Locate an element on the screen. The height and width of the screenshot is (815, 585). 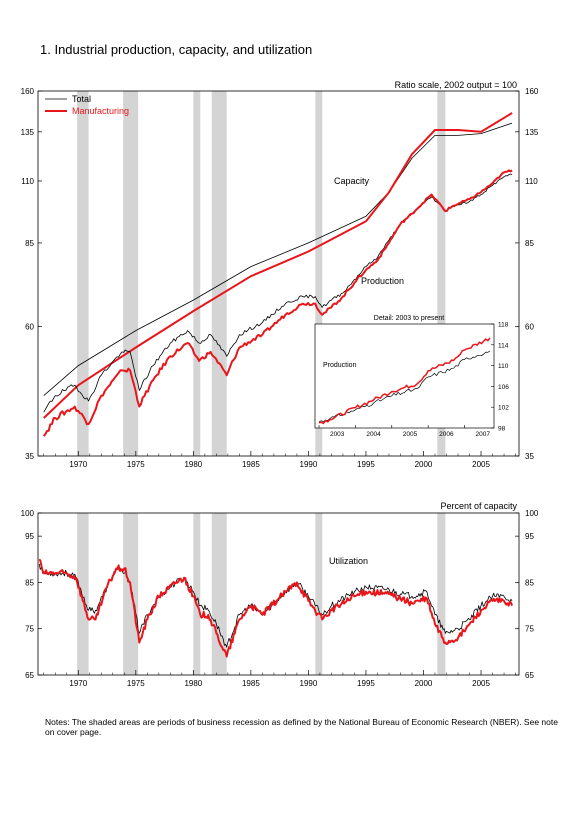
utilization-label: Utilization is located at coordinates (348, 561).